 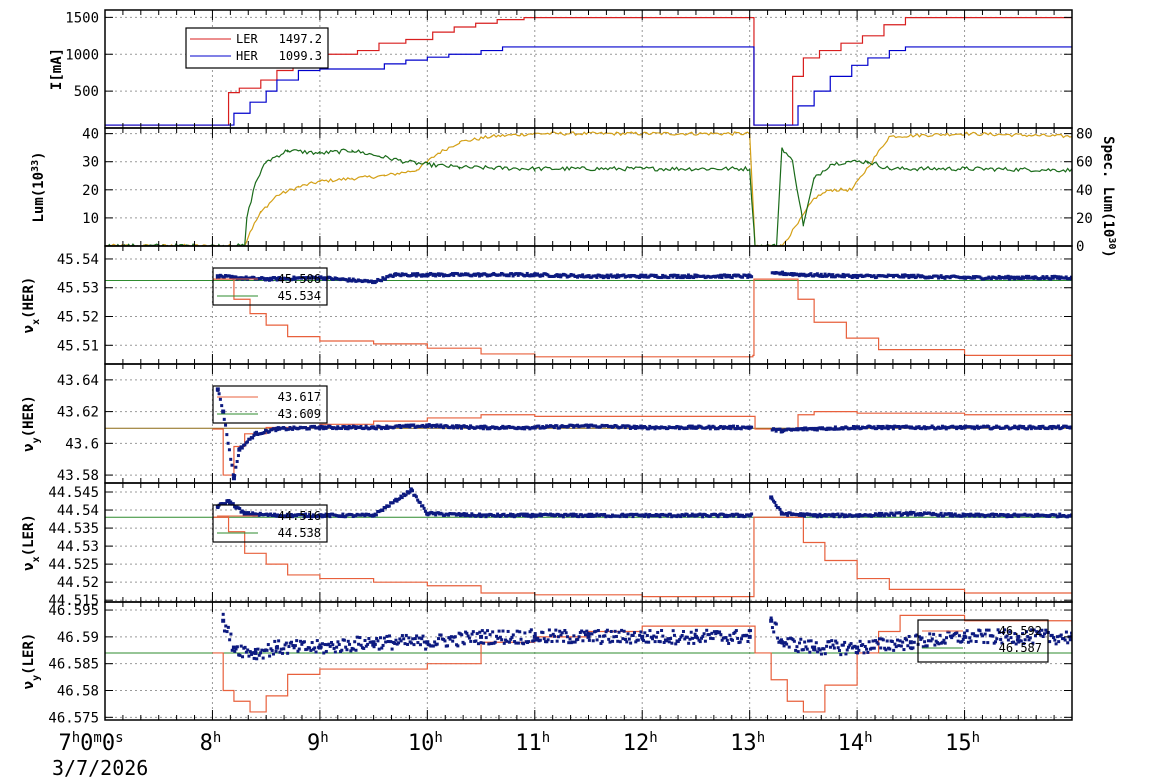 What do you see at coordinates (82, 55) in the screenshot?
I see `y-tick-label: 1000` at bounding box center [82, 55].